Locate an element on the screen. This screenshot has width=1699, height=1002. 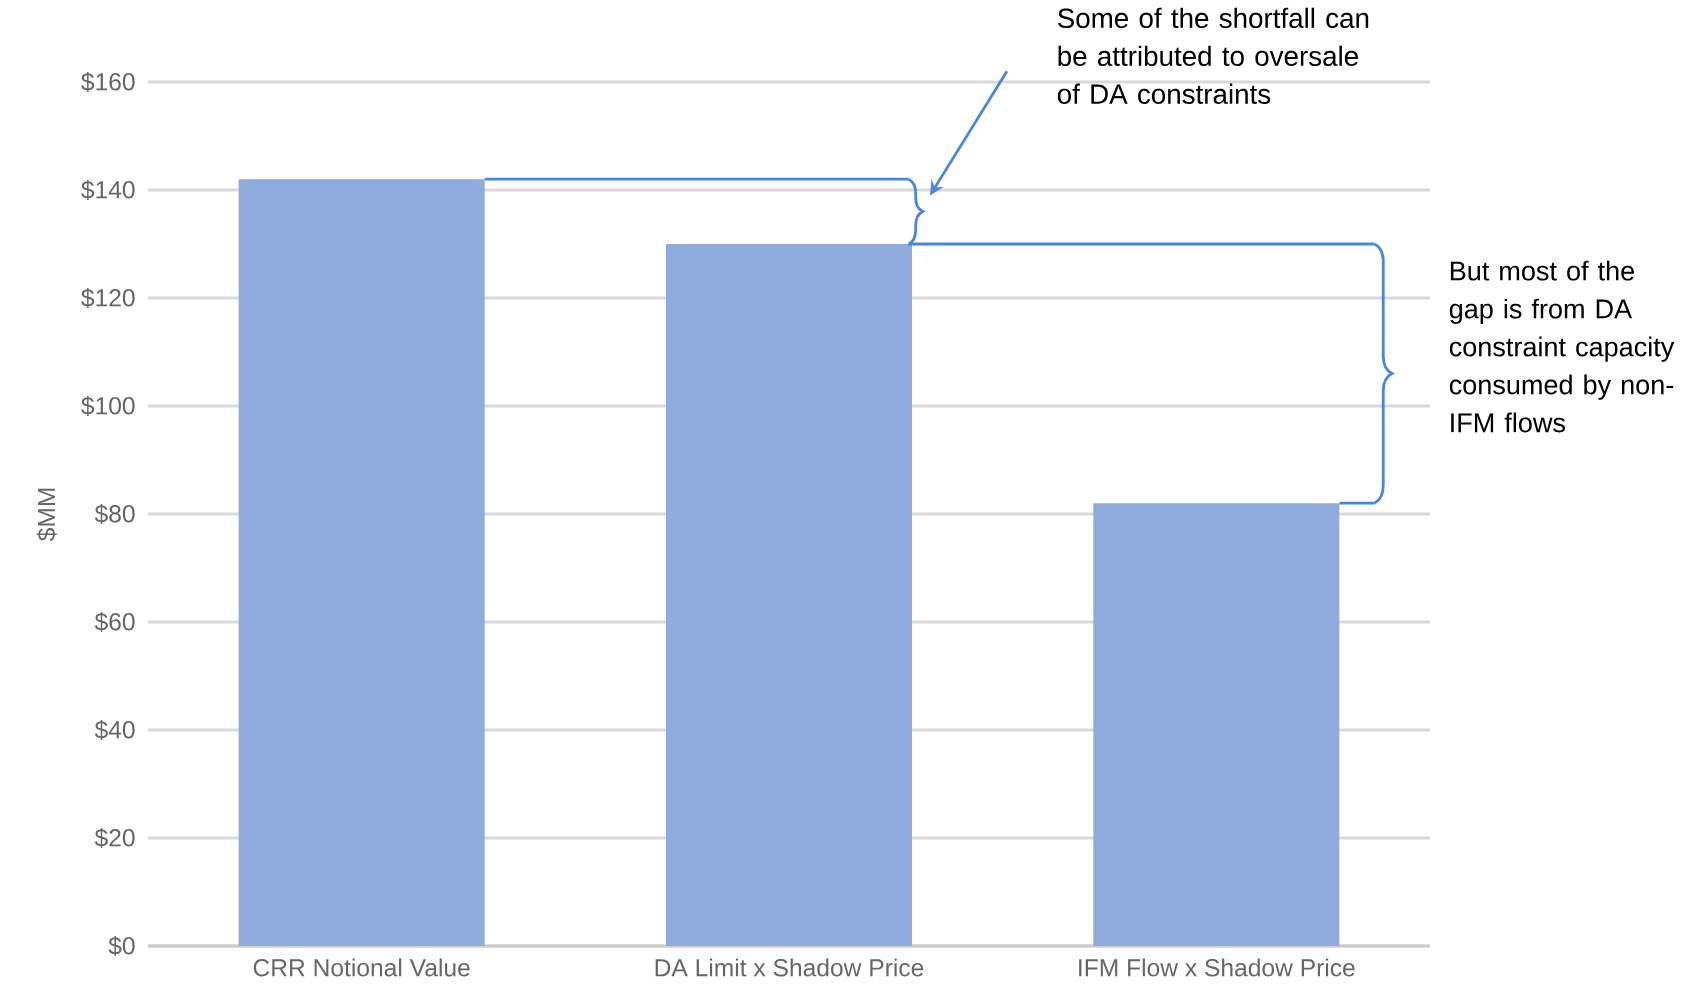
text: But most of the gap is from DA constraint capacity consumed by non-IFM flows is located at coordinates (1562, 346).